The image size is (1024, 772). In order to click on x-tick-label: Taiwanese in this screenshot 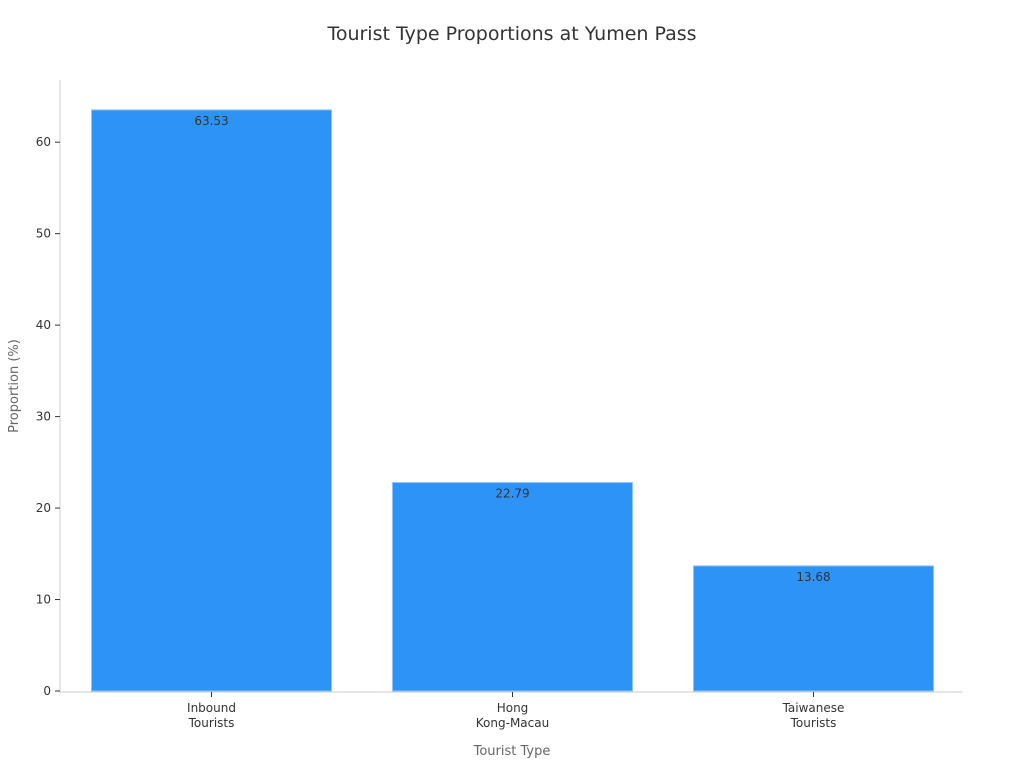, I will do `click(813, 708)`.